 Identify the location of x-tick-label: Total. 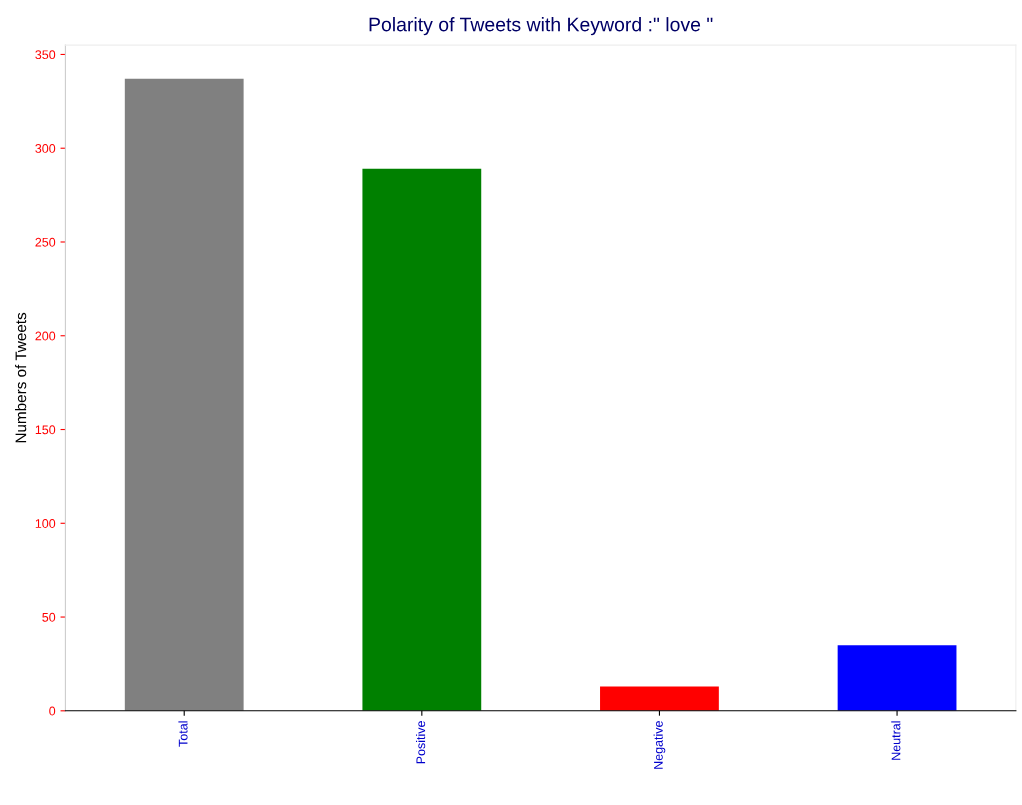
(183, 734).